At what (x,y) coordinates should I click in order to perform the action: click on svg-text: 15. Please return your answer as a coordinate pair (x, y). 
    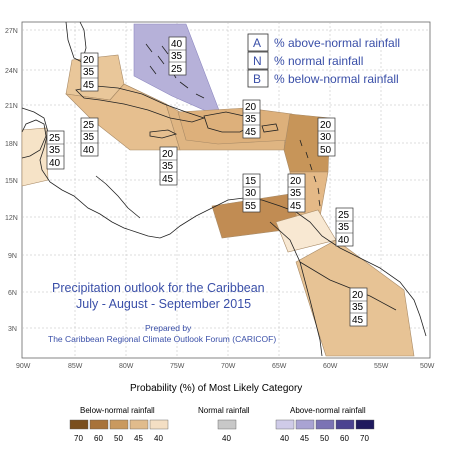
    Looking at the image, I should click on (251, 181).